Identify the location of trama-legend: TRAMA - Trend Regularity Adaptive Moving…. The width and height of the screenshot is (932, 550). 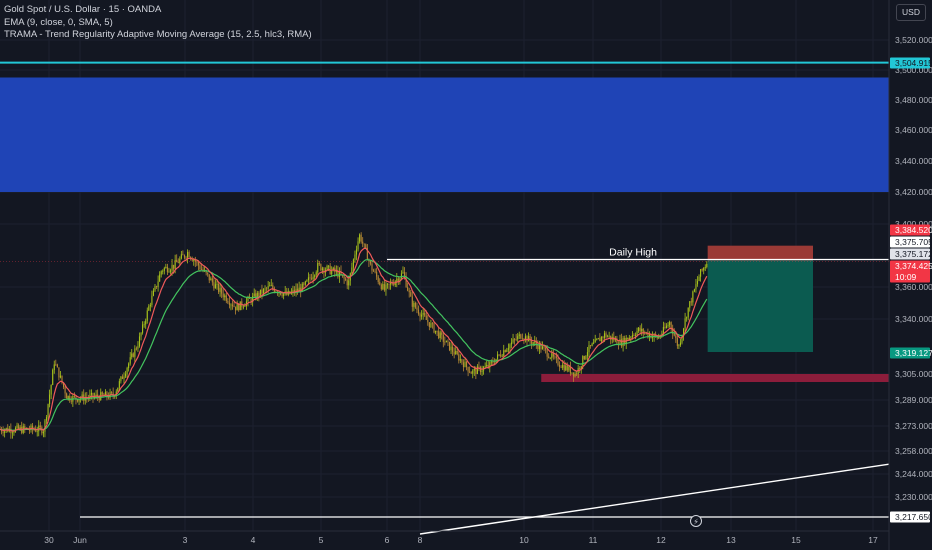
(158, 34).